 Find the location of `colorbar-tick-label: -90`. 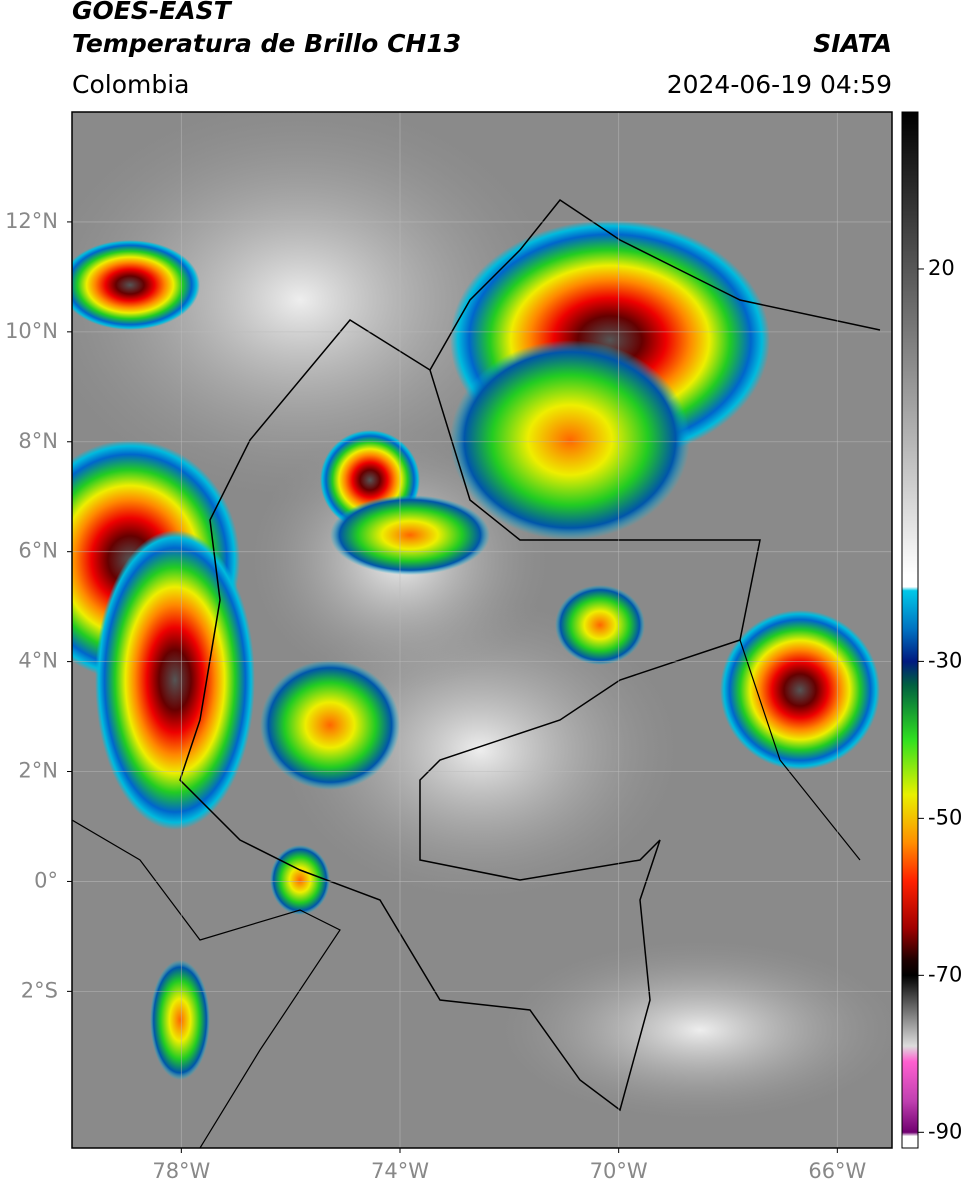

colorbar-tick-label: -90 is located at coordinates (945, 1131).